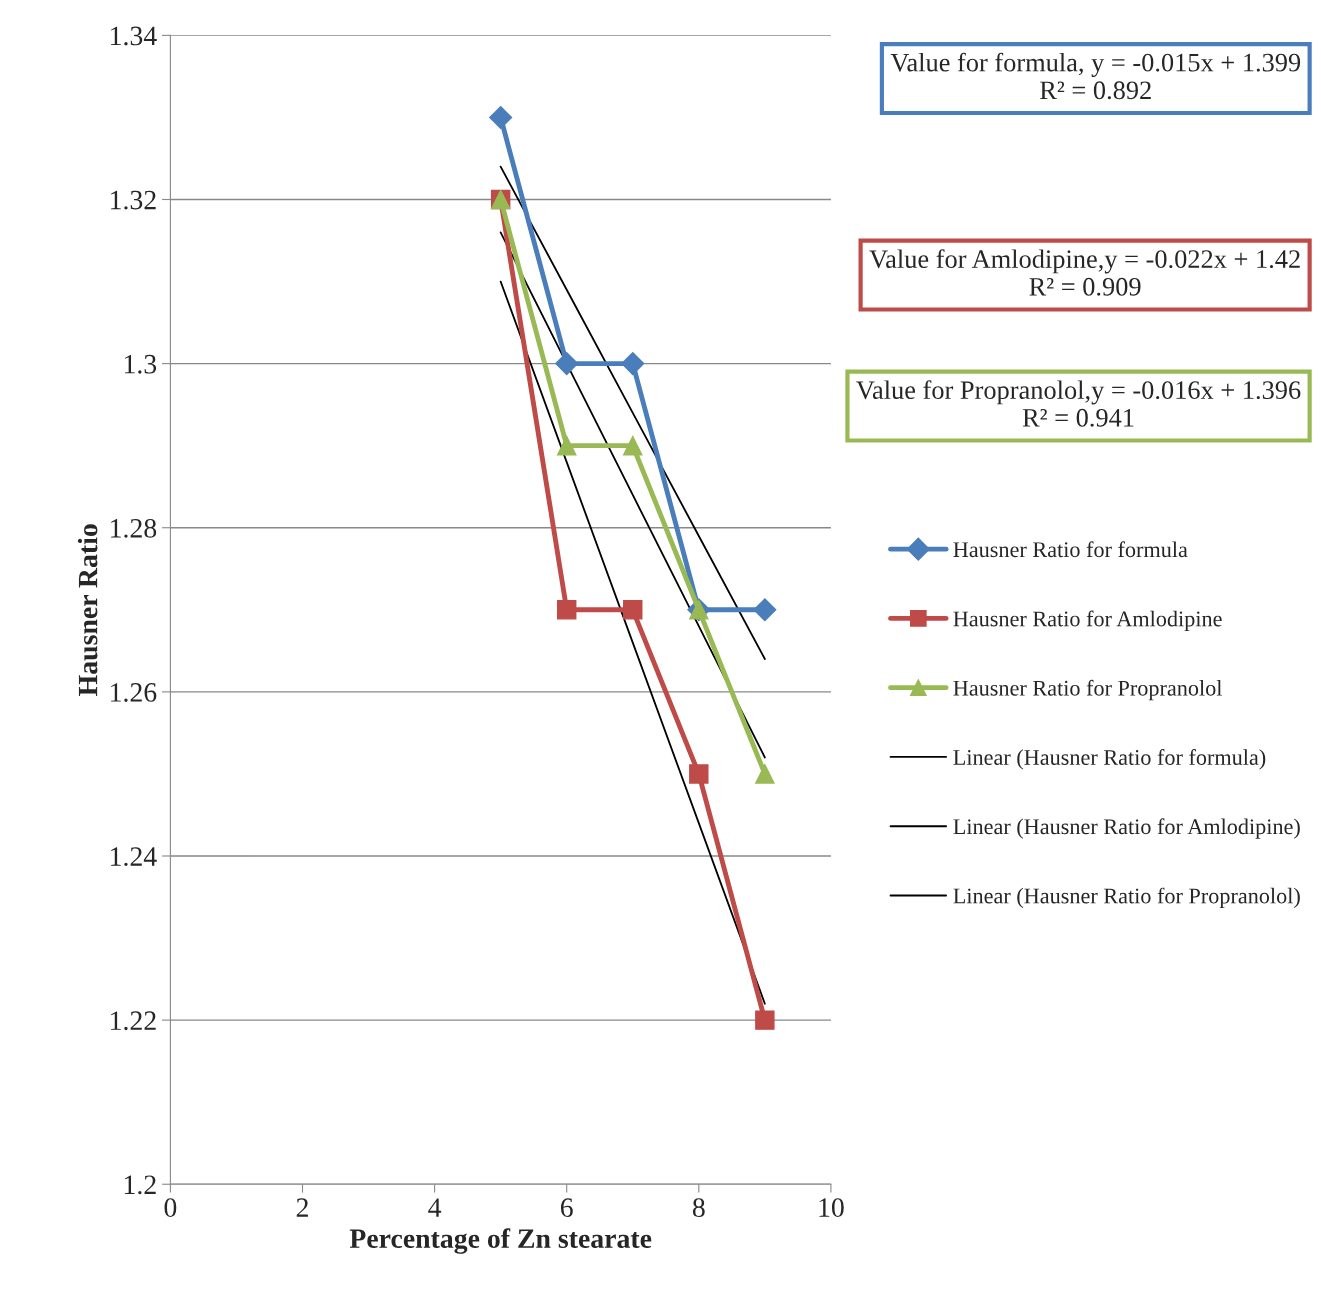  Describe the element at coordinates (500, 1241) in the screenshot. I see `x-axis-title: Percentage of Zn stearate` at that location.